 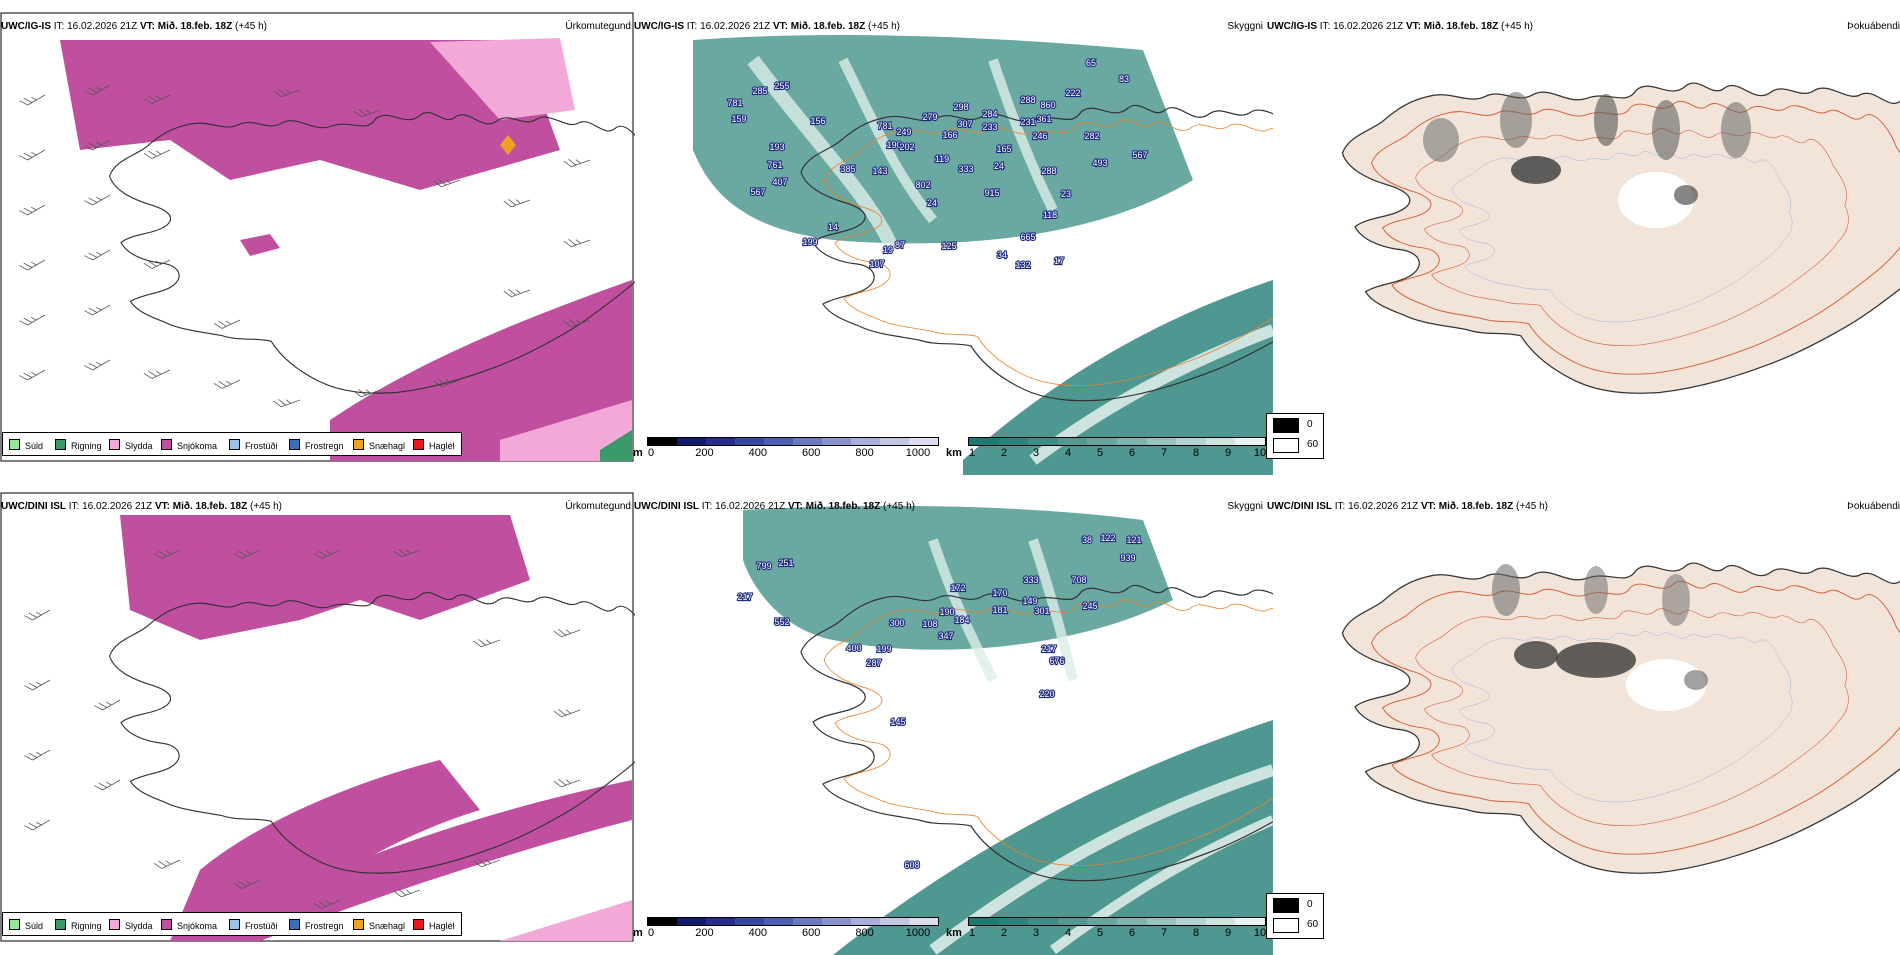 What do you see at coordinates (785, 935) in the screenshot?
I see `cloud-base-ticks: 0 200 400 600 800 1000` at bounding box center [785, 935].